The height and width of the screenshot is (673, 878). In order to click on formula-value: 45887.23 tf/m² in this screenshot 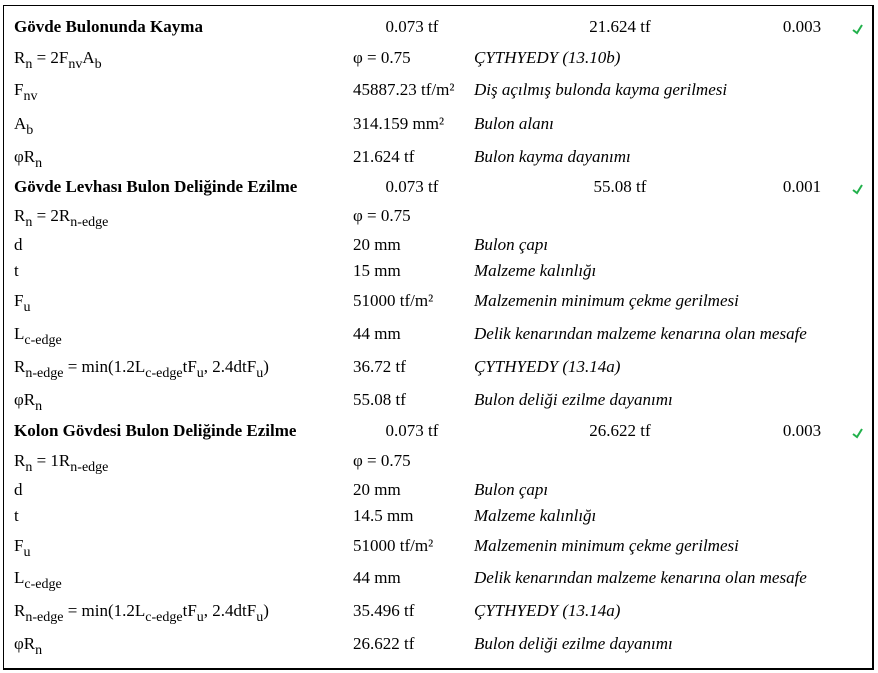, I will do `click(404, 89)`.